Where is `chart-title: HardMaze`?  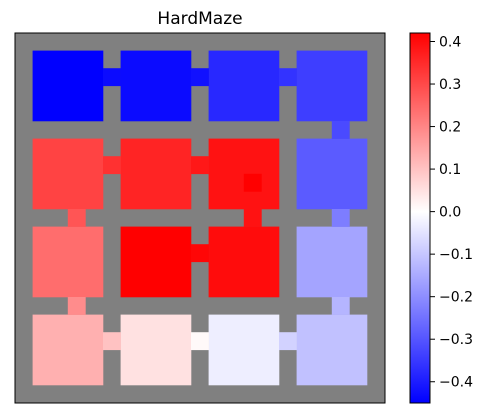
chart-title: HardMaze is located at coordinates (199, 19).